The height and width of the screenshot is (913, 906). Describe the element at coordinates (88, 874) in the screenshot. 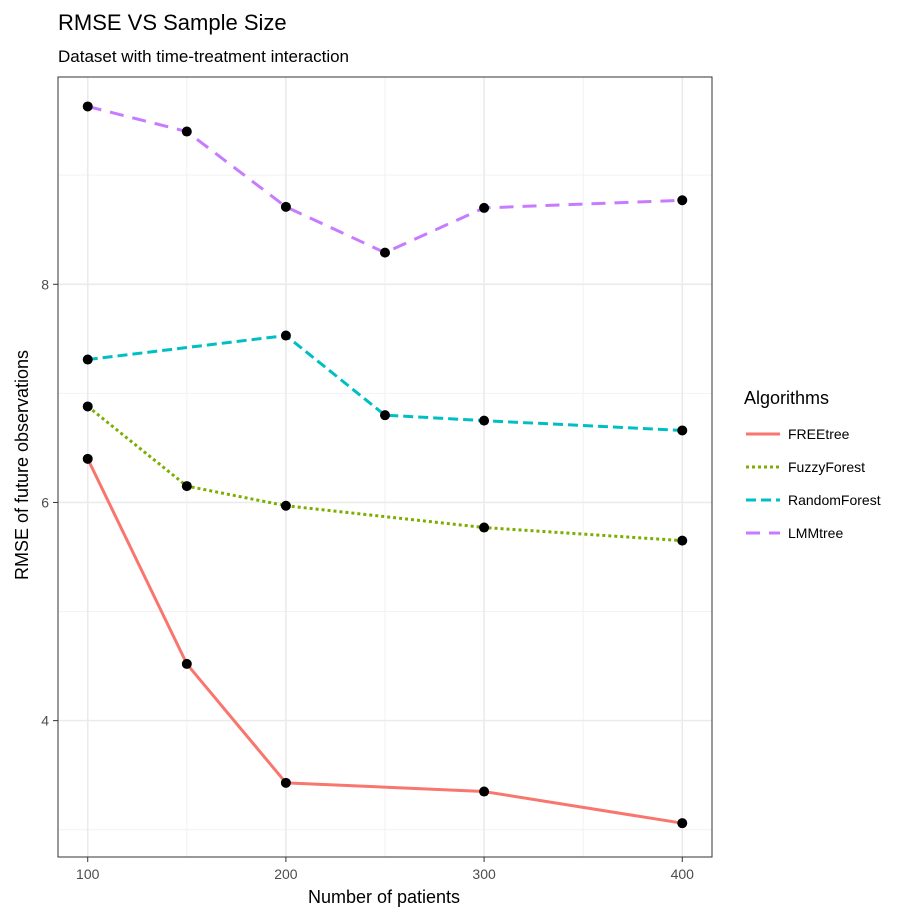

I see `x-tick-label: 100` at that location.